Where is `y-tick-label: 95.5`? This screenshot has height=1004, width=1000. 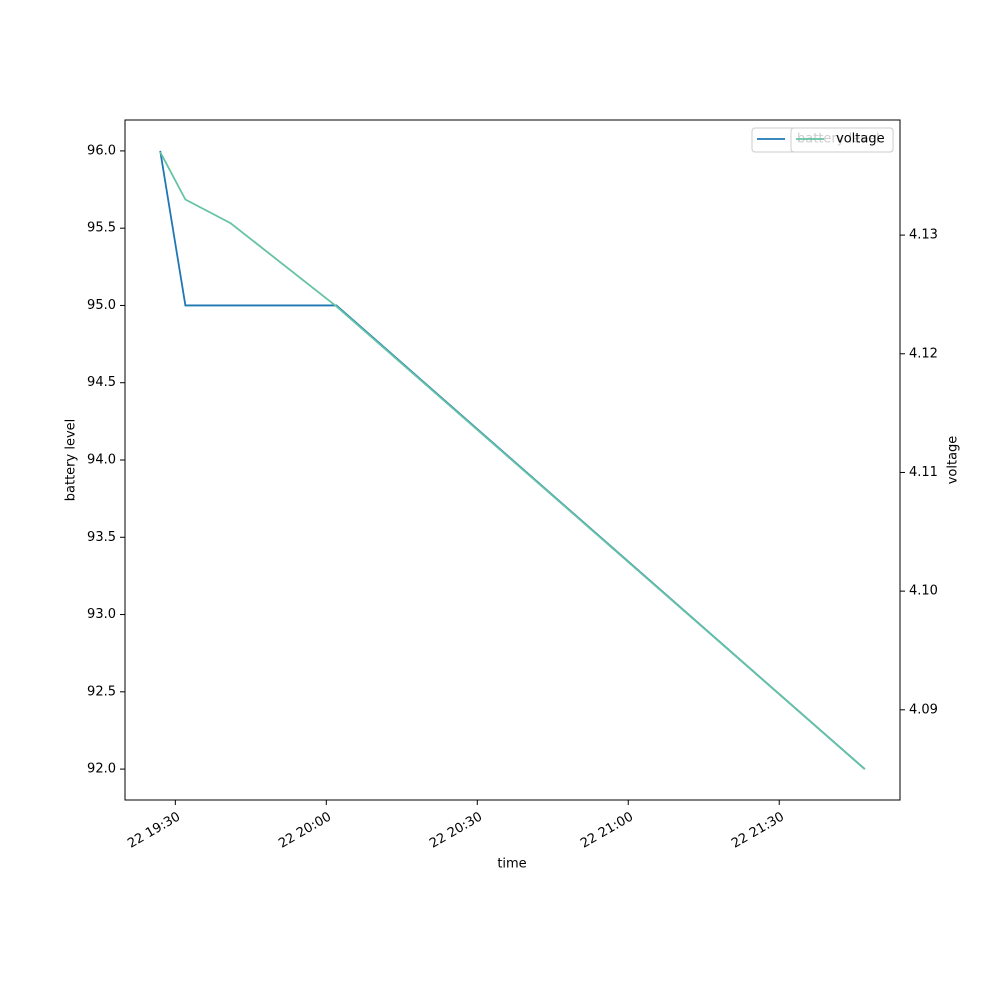
y-tick-label: 95.5 is located at coordinates (101, 228).